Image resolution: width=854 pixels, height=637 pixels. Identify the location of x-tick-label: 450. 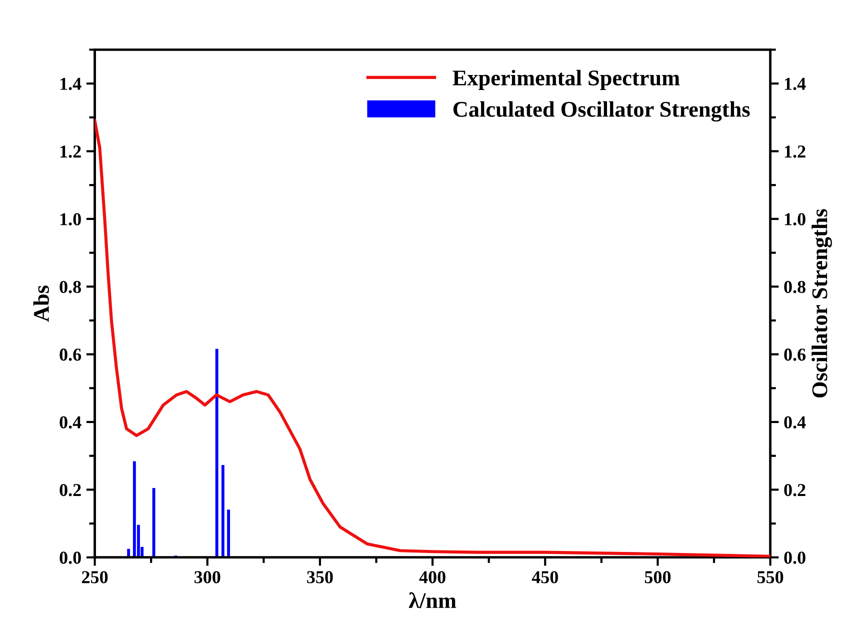
(545, 577).